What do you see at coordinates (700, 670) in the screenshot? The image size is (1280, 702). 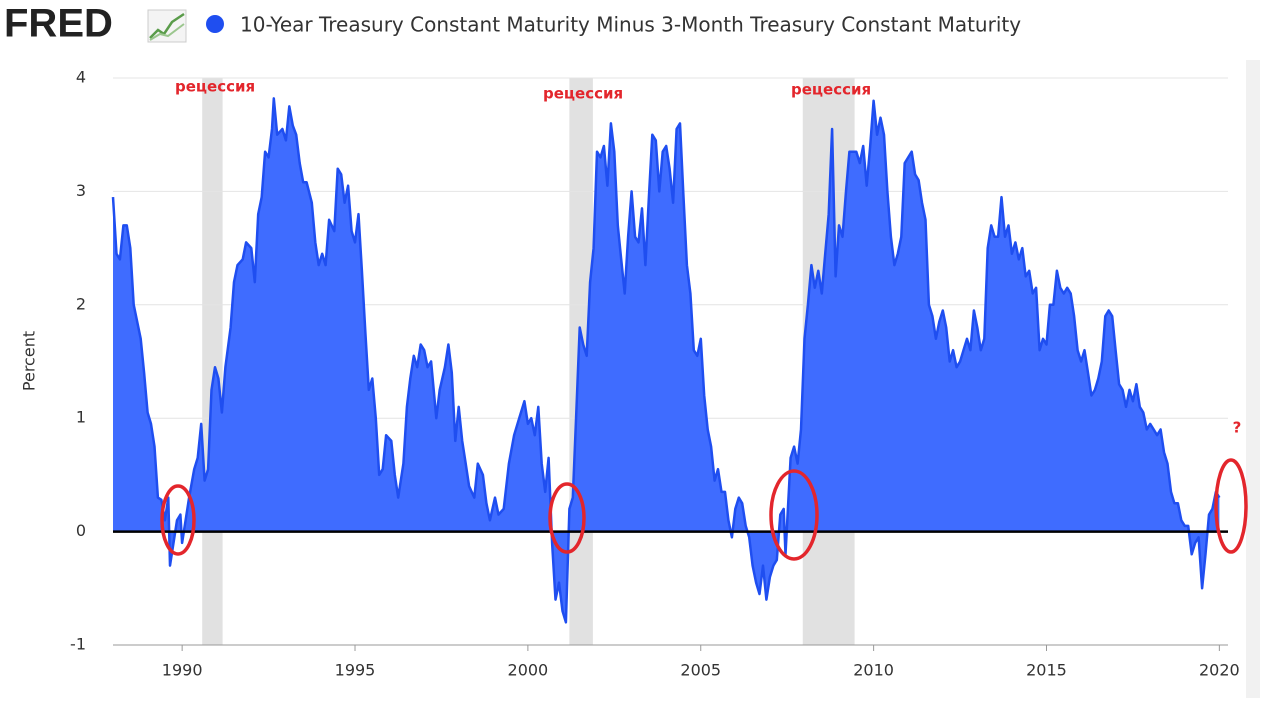 I see `x-tick-label: 2005` at bounding box center [700, 670].